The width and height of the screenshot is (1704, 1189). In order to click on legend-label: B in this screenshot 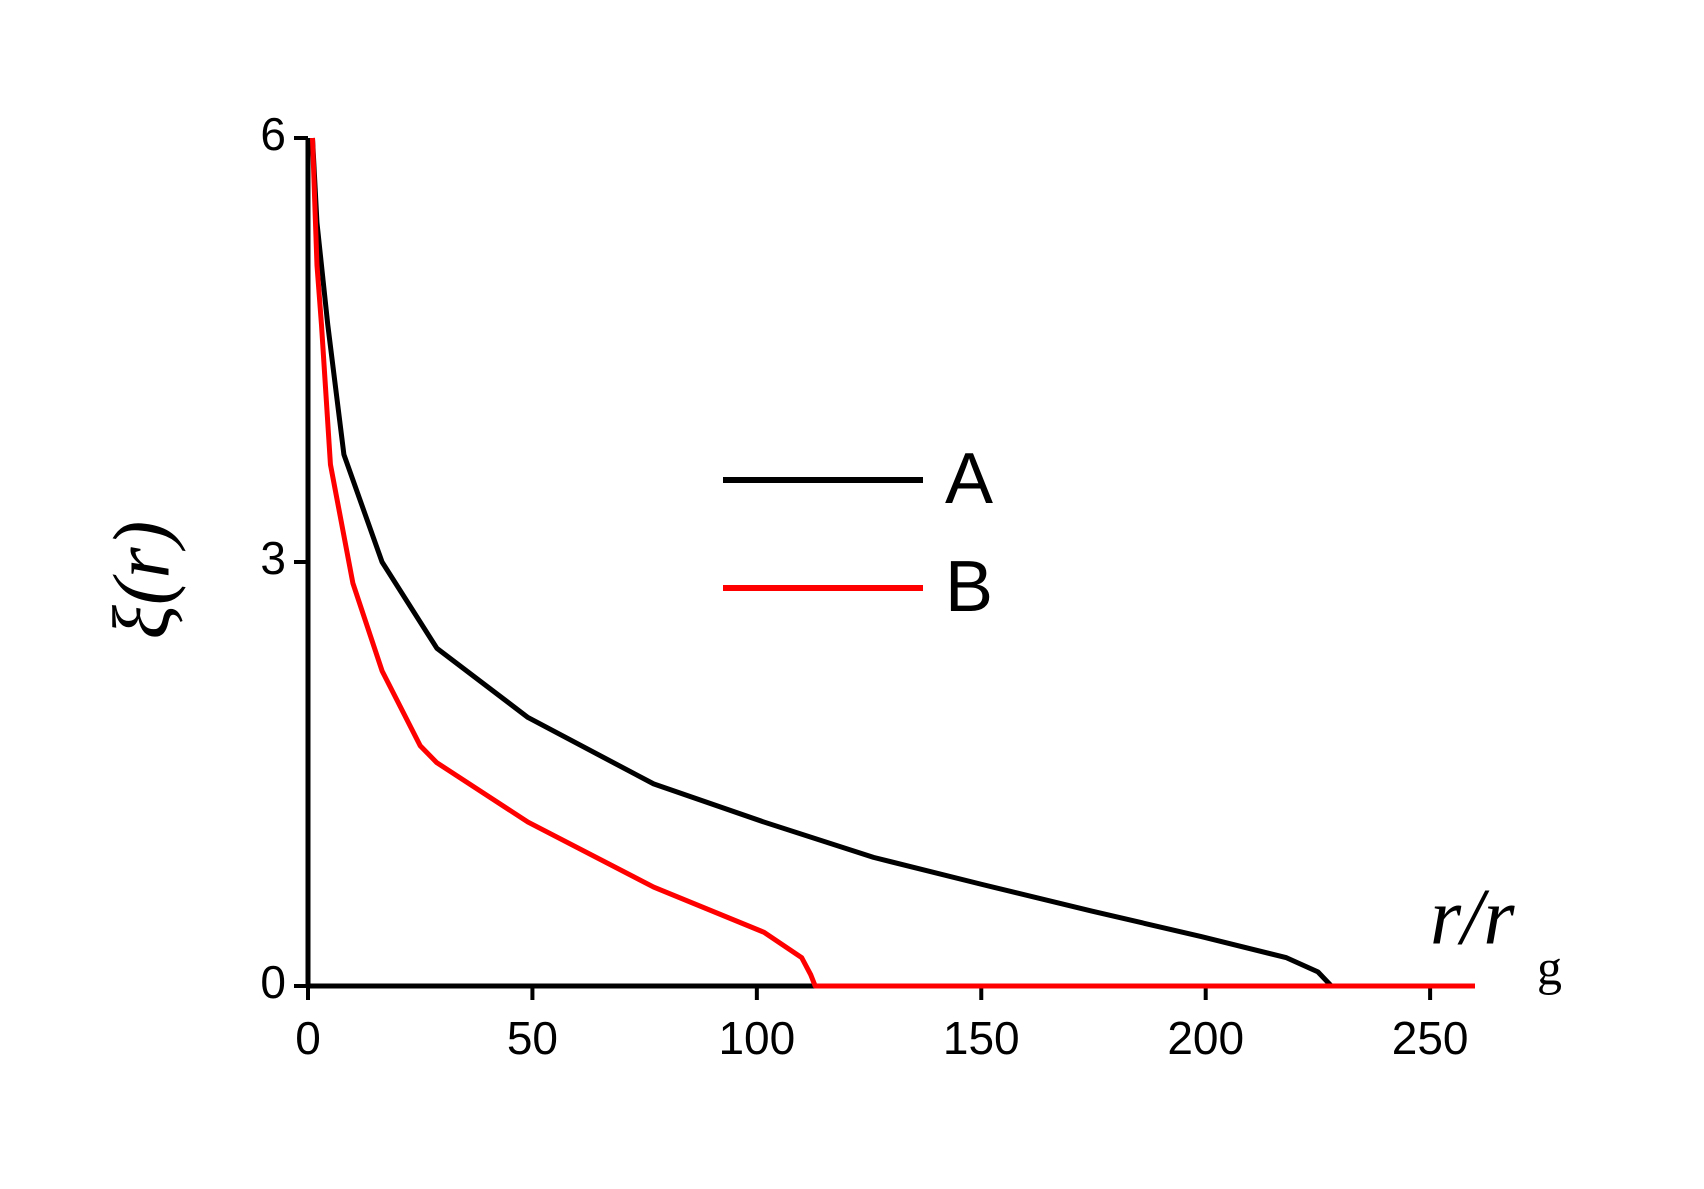, I will do `click(969, 587)`.